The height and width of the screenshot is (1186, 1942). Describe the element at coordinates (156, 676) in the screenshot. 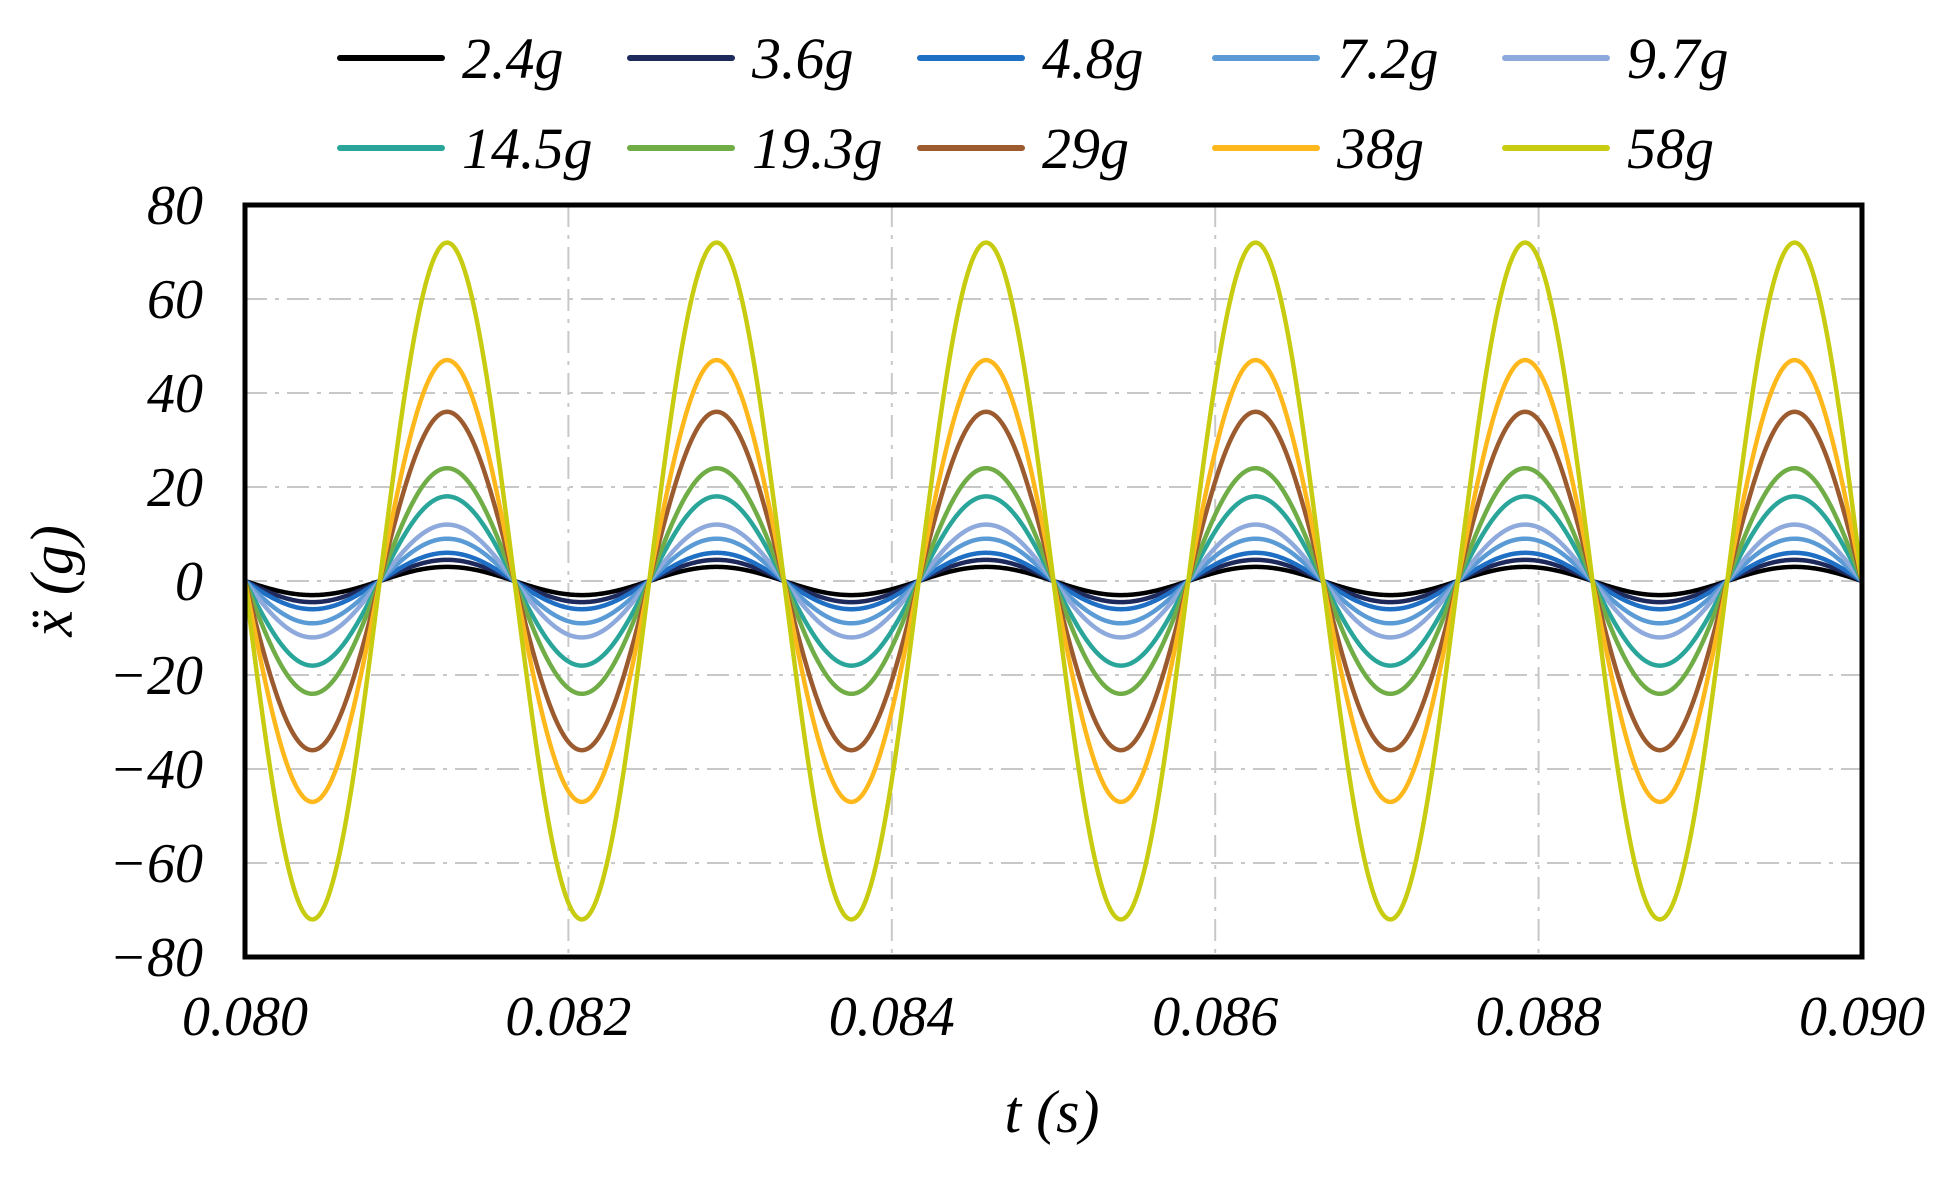

I see `y-tick-label: −20` at that location.